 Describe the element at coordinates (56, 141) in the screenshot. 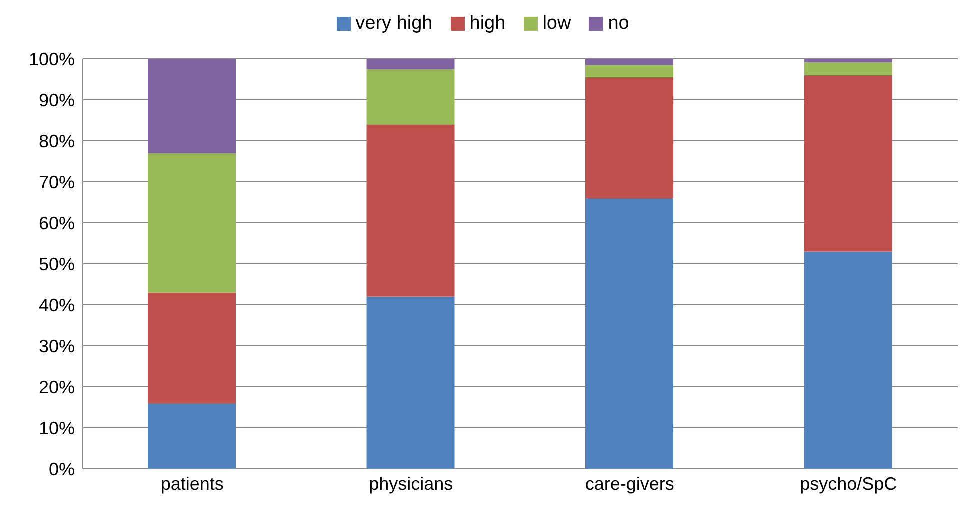

I see `y-tick-label: 80%` at that location.